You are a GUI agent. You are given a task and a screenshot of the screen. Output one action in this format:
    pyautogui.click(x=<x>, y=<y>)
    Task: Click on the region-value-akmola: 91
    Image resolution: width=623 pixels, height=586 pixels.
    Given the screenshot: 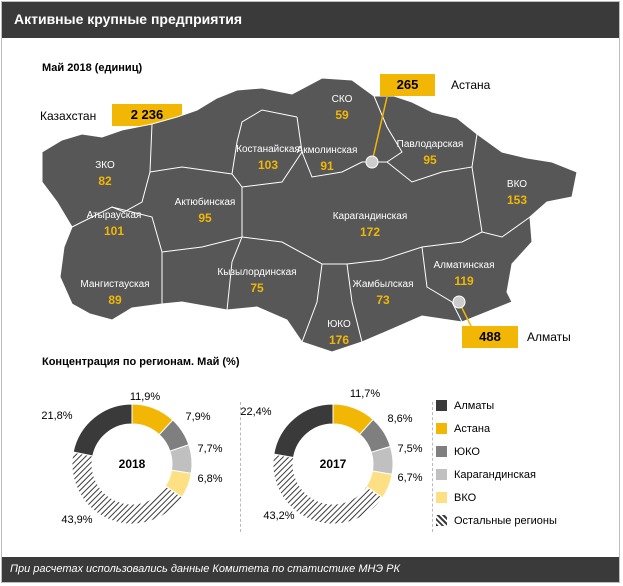 What is the action you would take?
    pyautogui.click(x=327, y=166)
    